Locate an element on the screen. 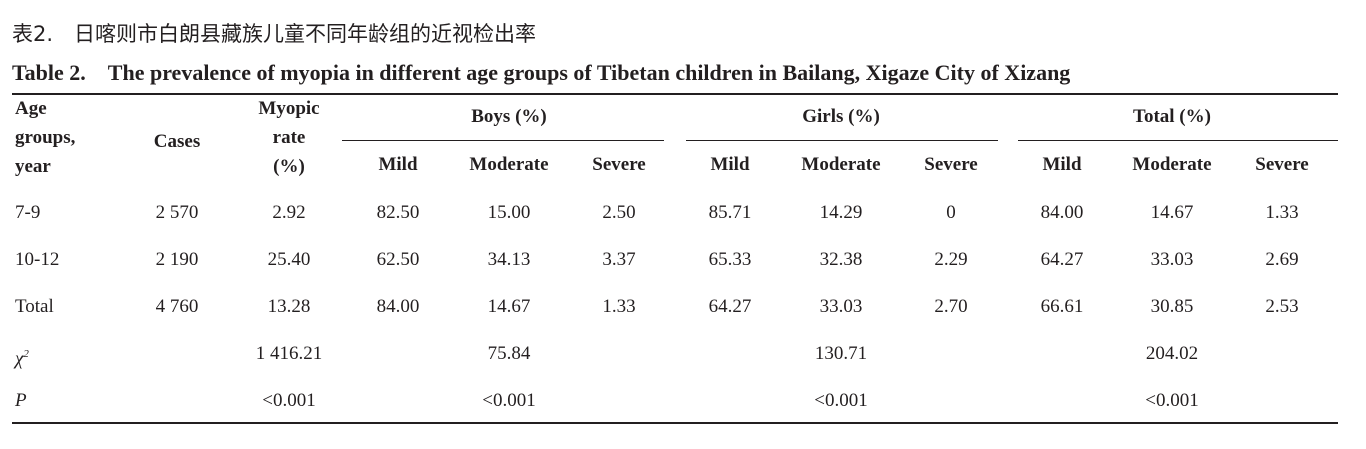 The image size is (1366, 449). subheader-girls-moderate: Moderate is located at coordinates (841, 164).